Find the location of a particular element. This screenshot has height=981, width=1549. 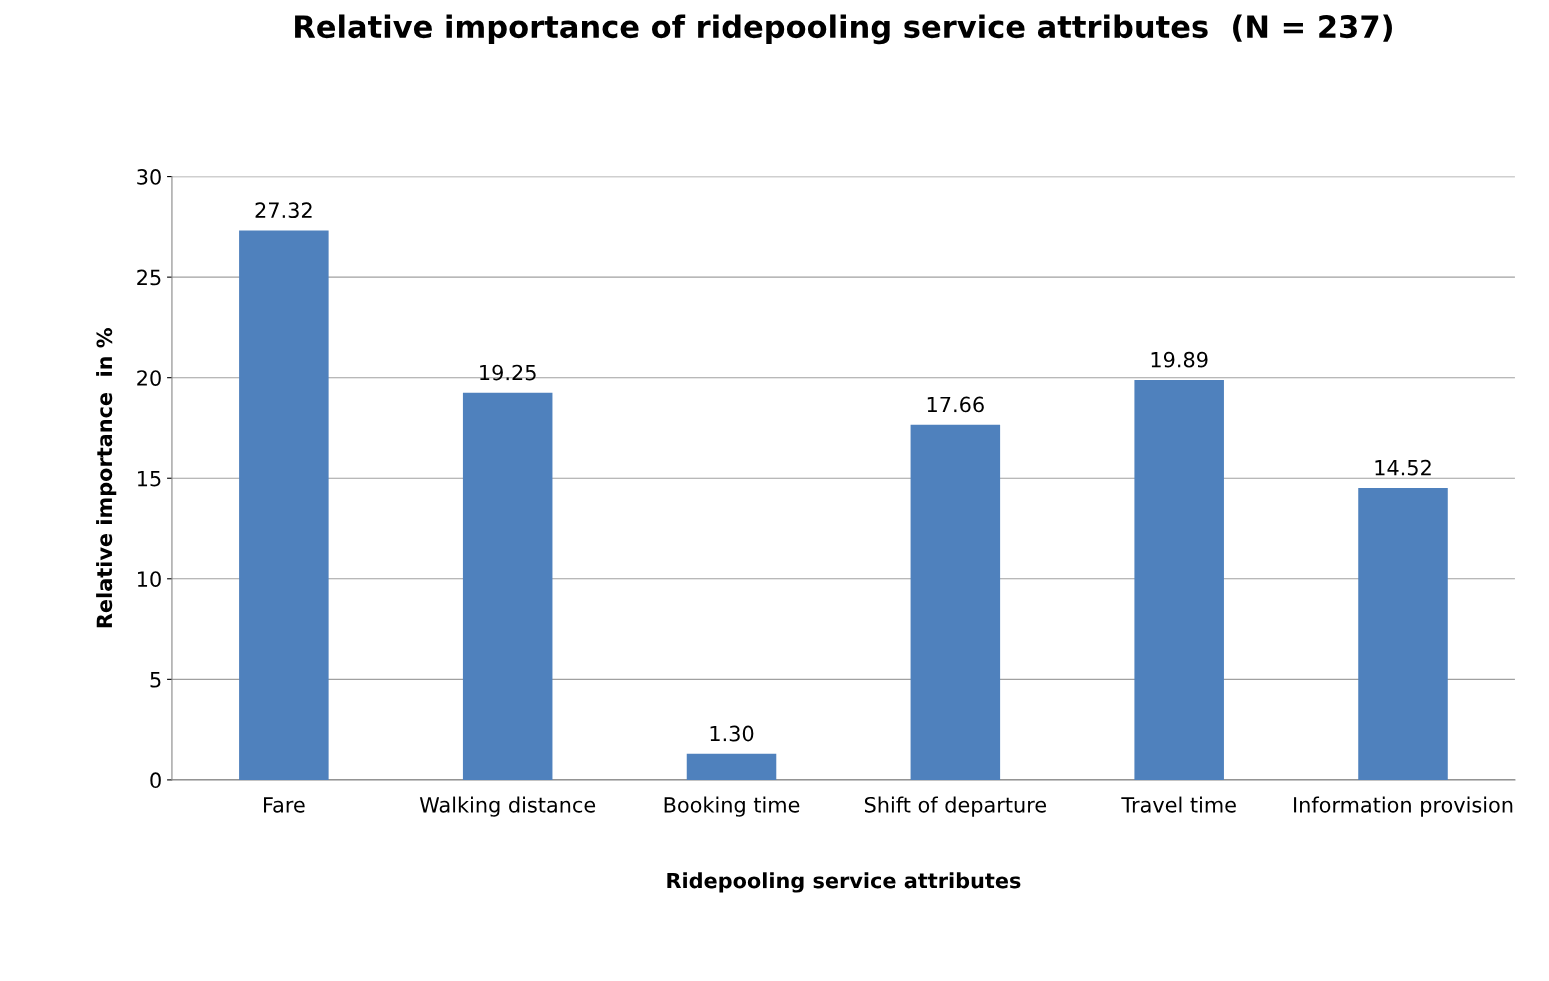

x-tick-label: Fare is located at coordinates (284, 805).